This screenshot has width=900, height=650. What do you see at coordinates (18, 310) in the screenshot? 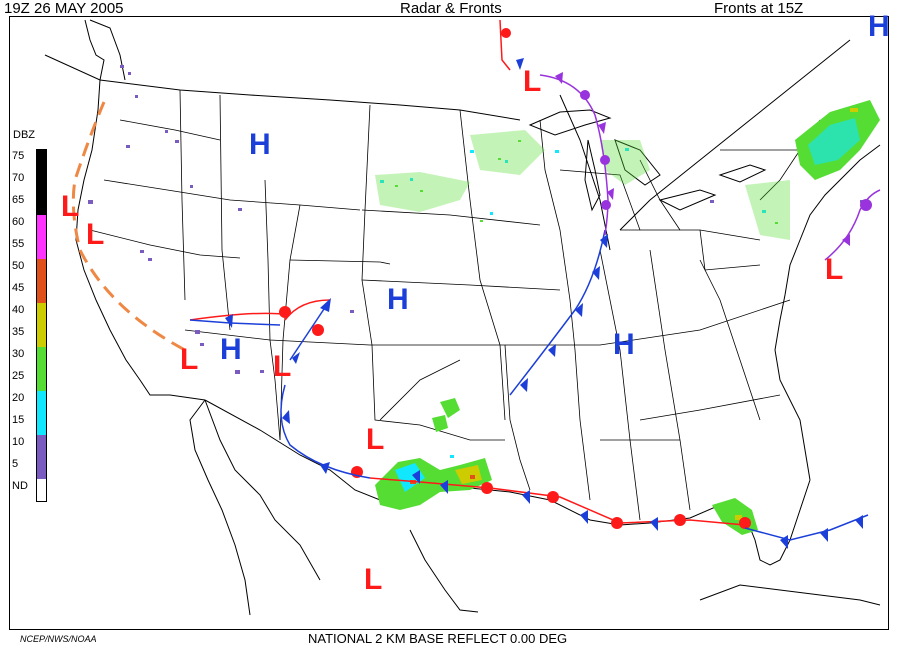
I see `legend-label-40: 40` at bounding box center [18, 310].